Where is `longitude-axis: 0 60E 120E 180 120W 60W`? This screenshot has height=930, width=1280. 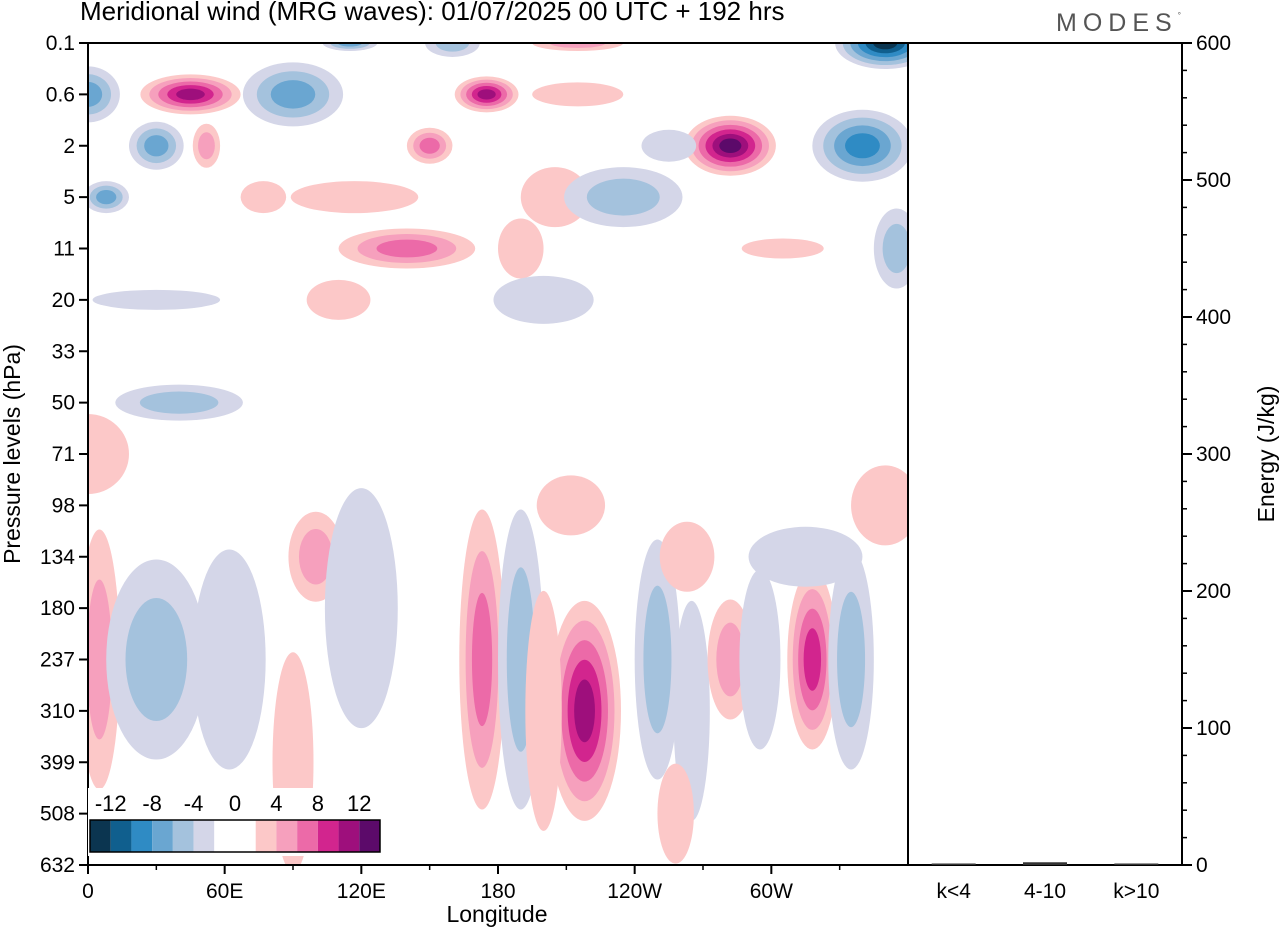 longitude-axis: 0 60E 120E 180 120W 60W is located at coordinates (461, 884).